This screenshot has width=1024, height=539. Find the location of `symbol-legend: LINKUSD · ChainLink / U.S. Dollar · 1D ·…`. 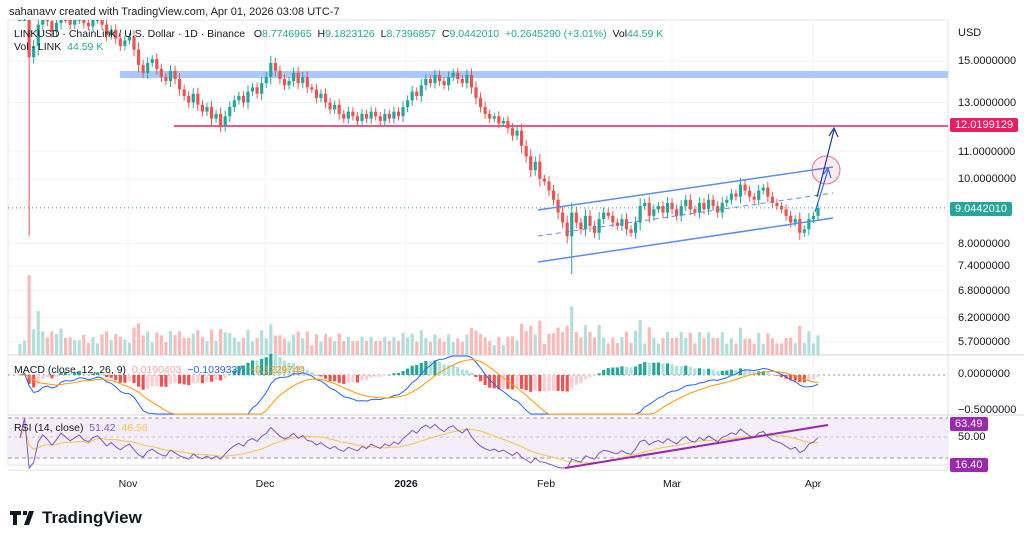

symbol-legend: LINKUSD · ChainLink / U.S. Dollar · 1D ·… is located at coordinates (339, 34).